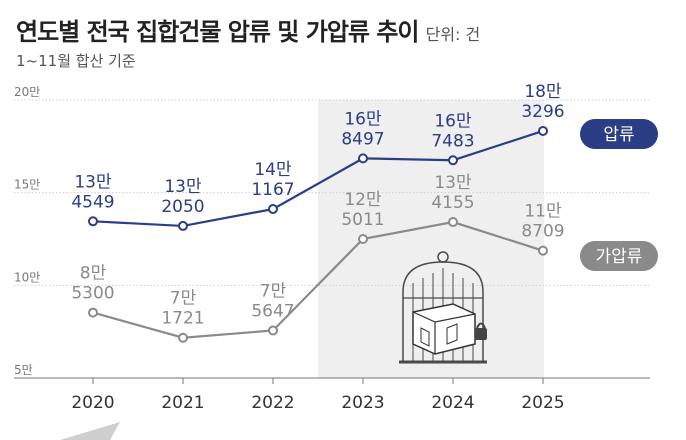 This screenshot has width=686, height=440. Describe the element at coordinates (542, 232) in the screenshot. I see `provisional-label-bottom: 8709` at that location.